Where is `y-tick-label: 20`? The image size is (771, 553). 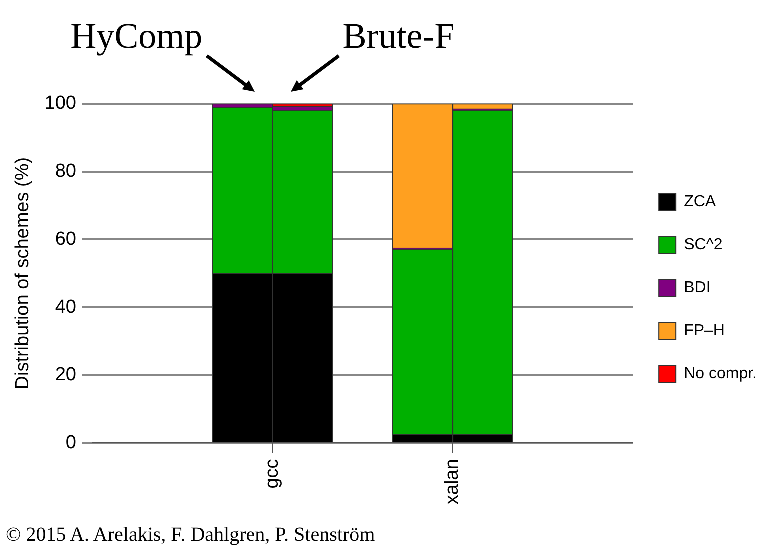
y-tick-label: 20 is located at coordinates (65, 375).